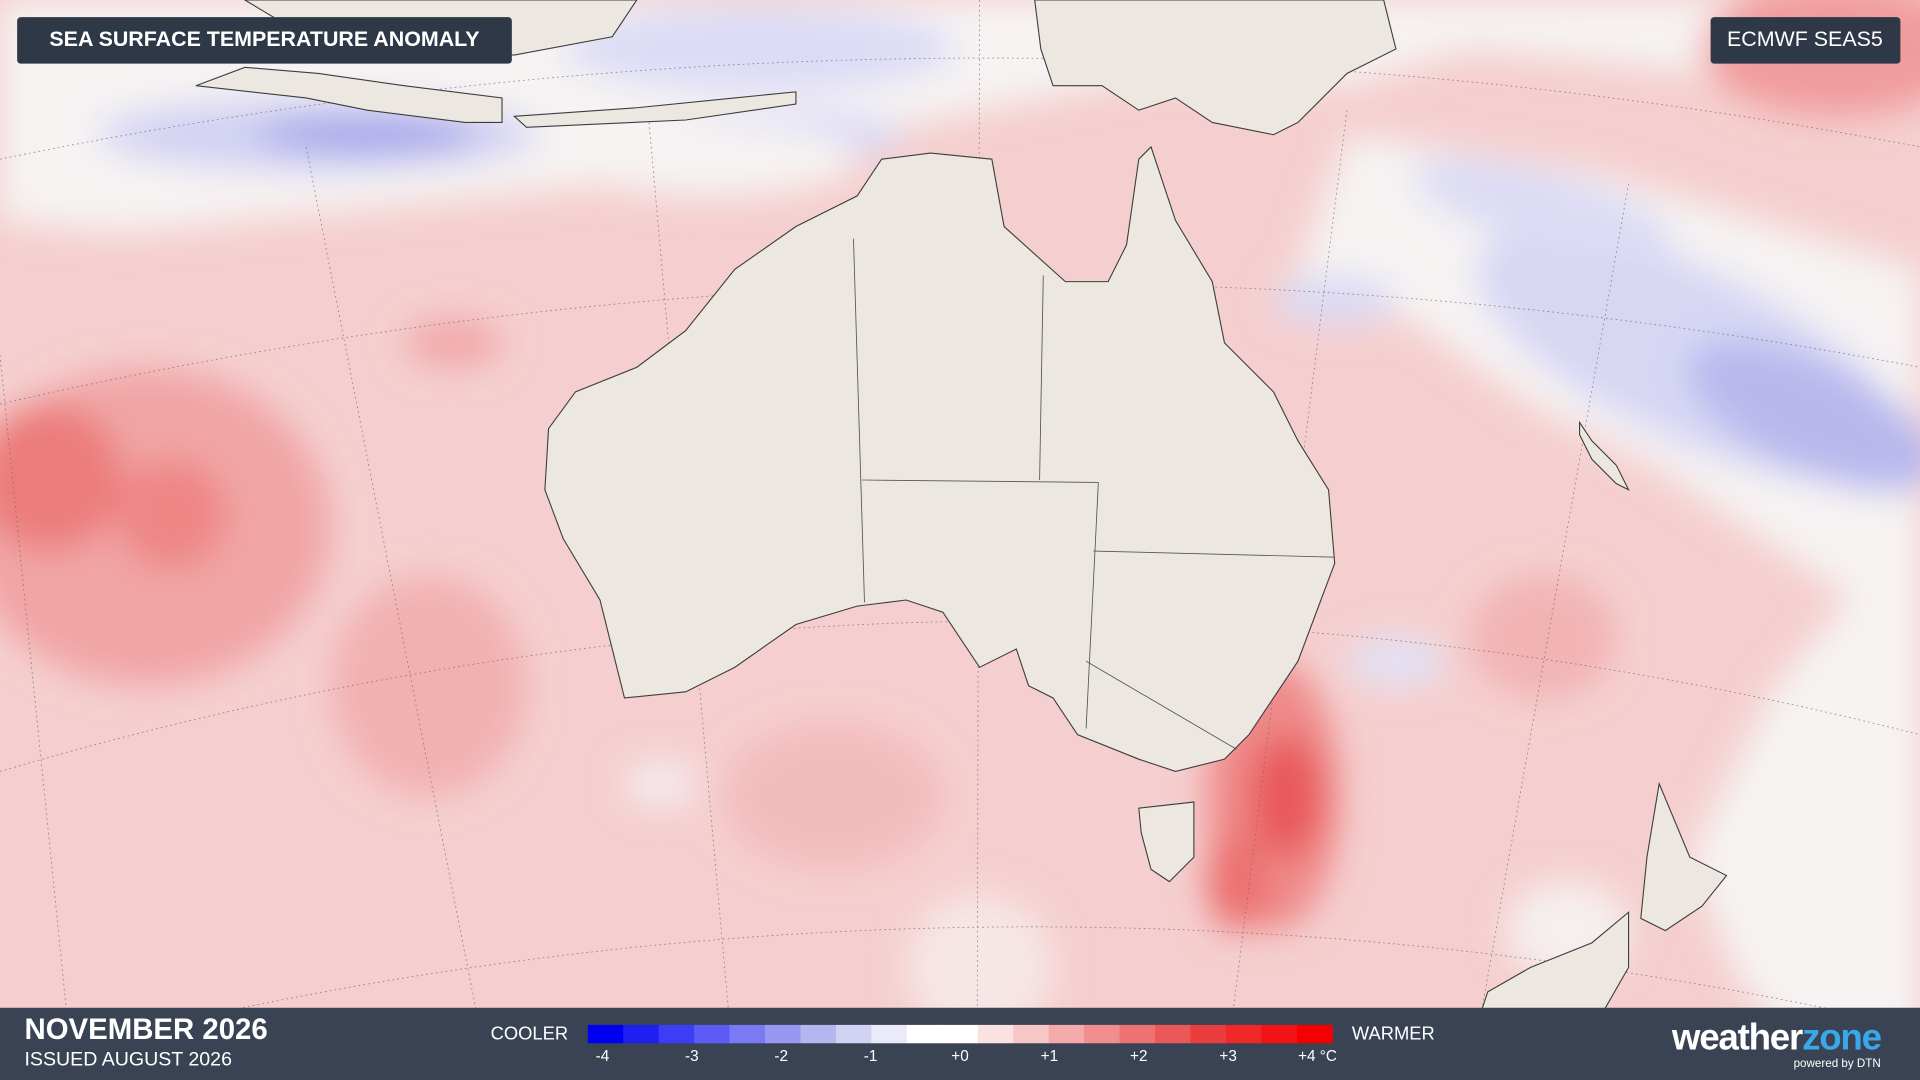  Describe the element at coordinates (1049, 1056) in the screenshot. I see `legend-tick-label: +1` at that location.